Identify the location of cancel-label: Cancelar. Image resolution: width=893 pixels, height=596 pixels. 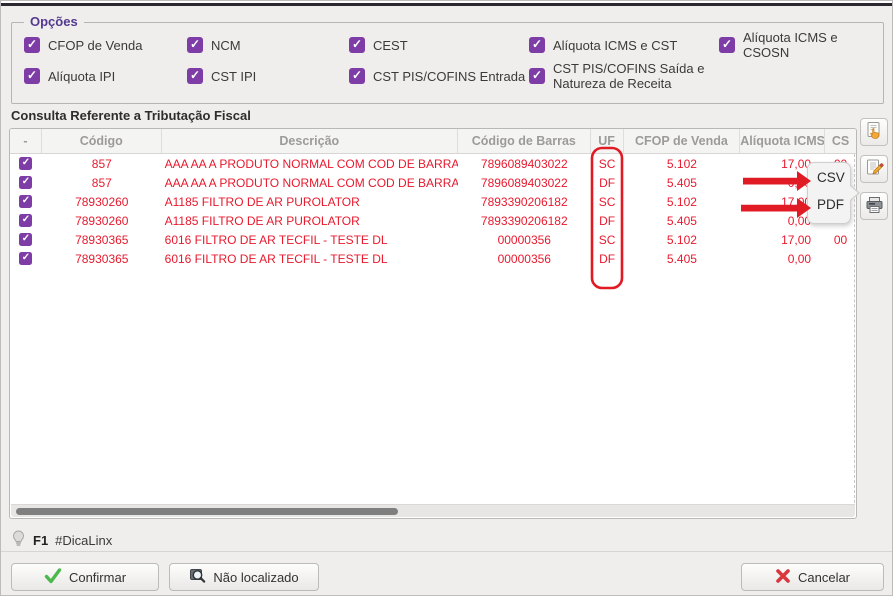
(824, 577).